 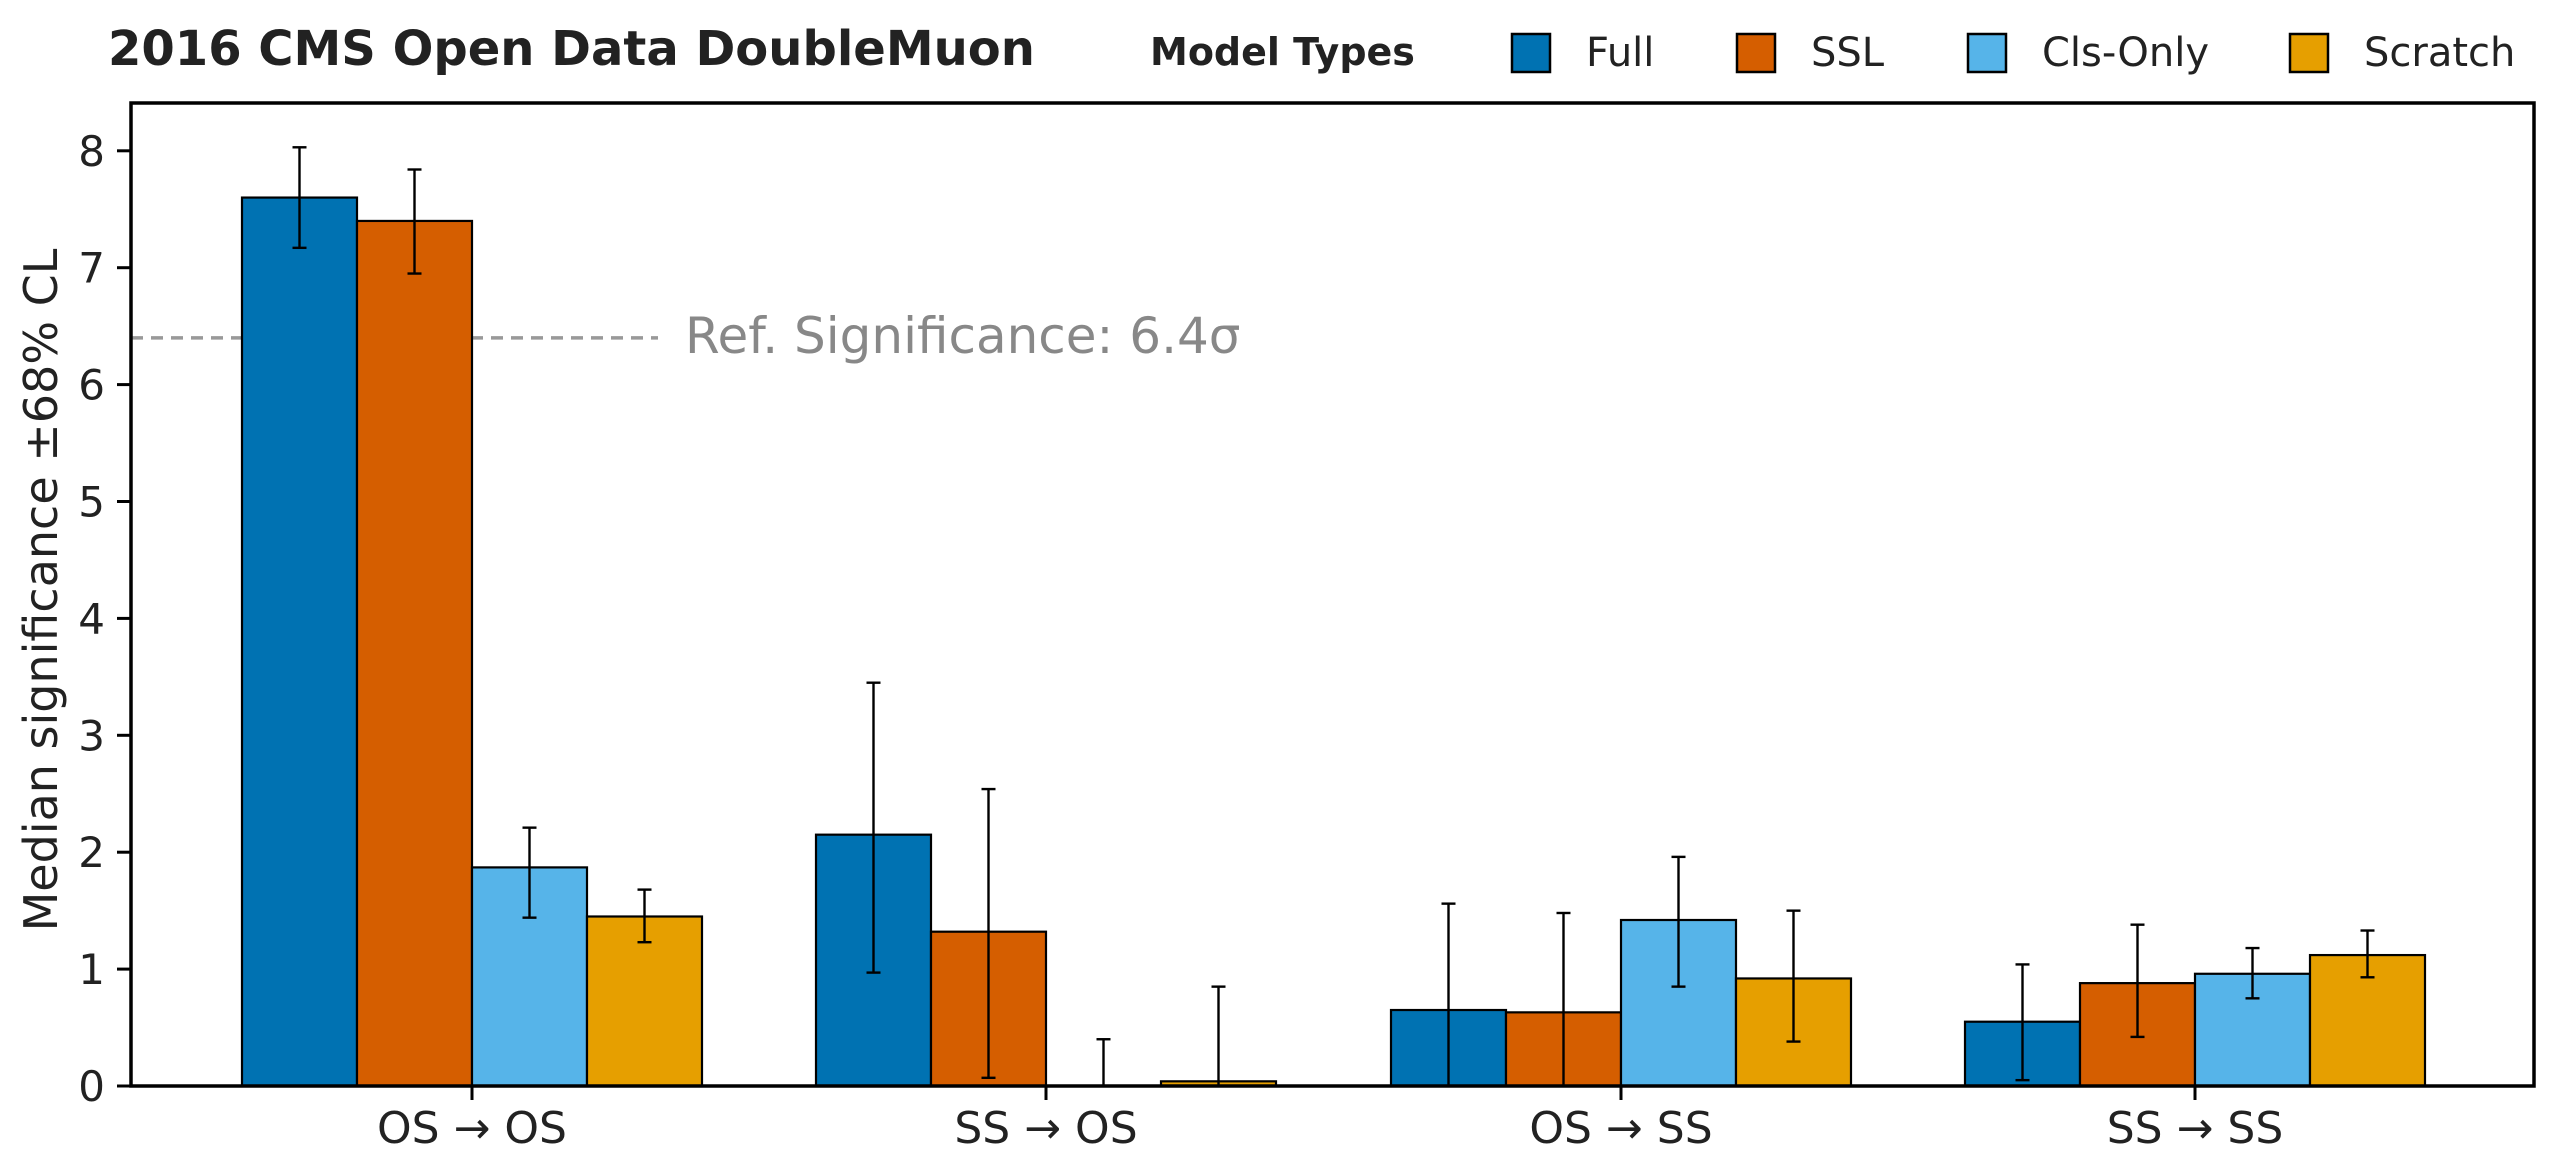 What do you see at coordinates (91, 735) in the screenshot?
I see `y-tick-label: 3` at bounding box center [91, 735].